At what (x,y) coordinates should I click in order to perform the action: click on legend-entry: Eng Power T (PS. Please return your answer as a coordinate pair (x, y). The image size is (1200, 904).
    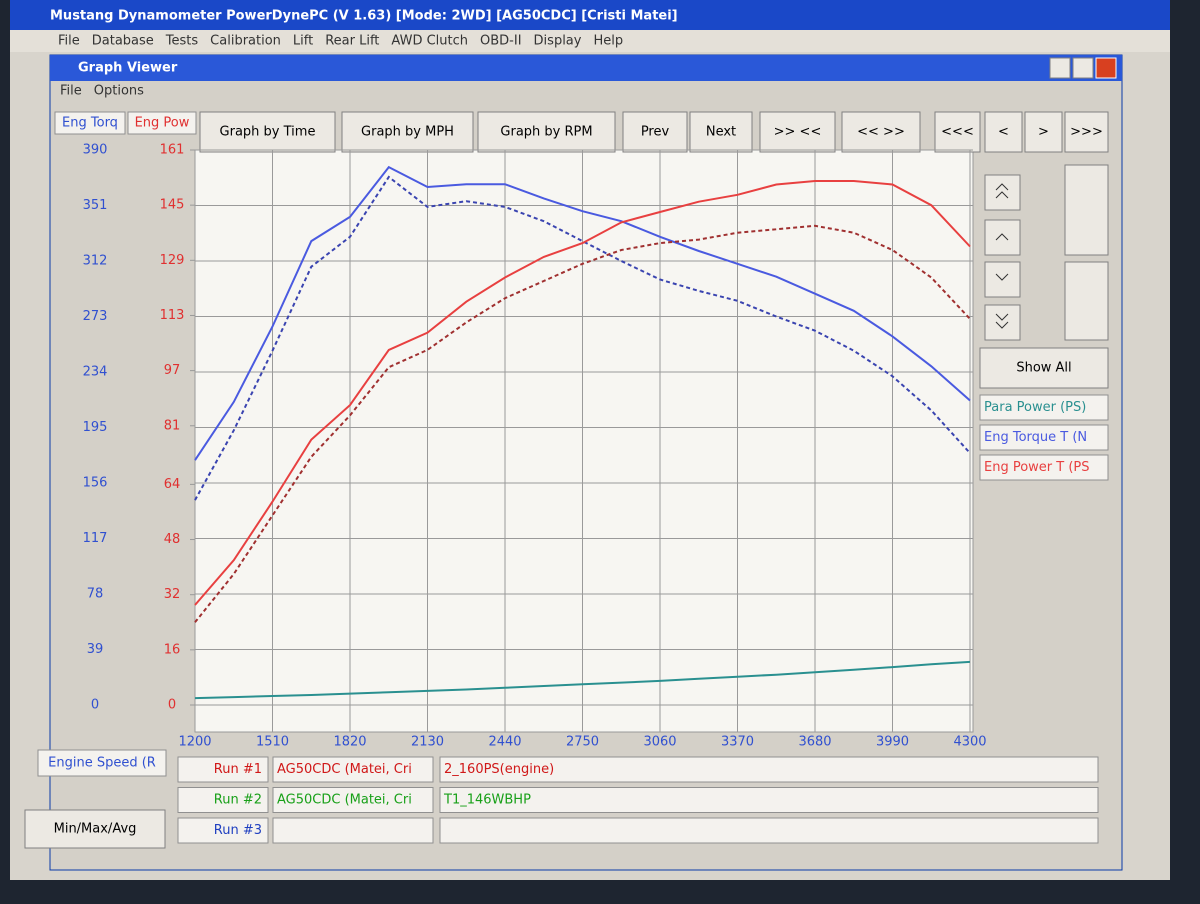
    Looking at the image, I should click on (1037, 467).